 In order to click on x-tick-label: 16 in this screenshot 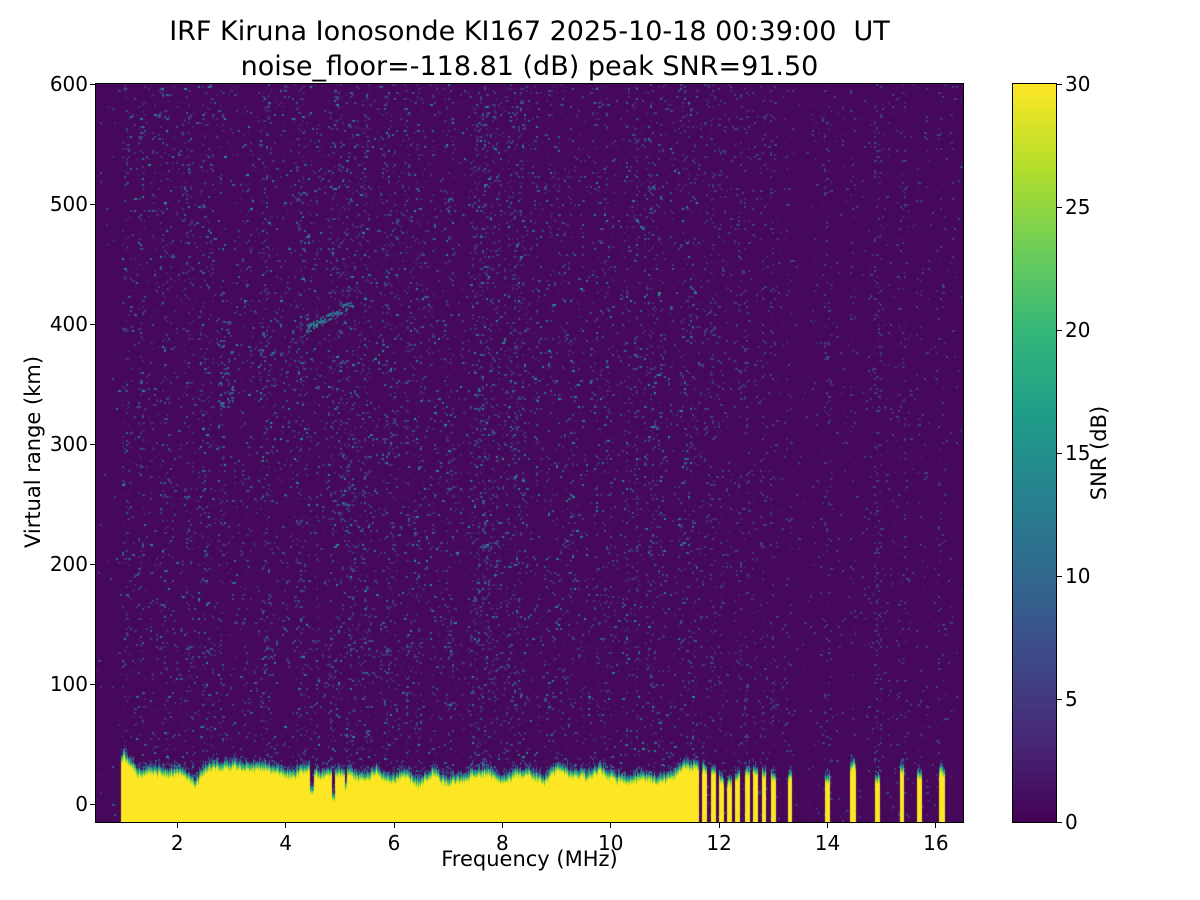, I will do `click(936, 843)`.